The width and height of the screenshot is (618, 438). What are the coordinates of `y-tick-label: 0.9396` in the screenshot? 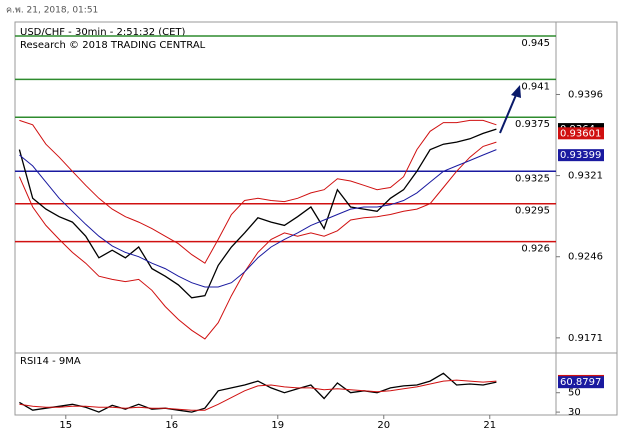 It's located at (585, 94).